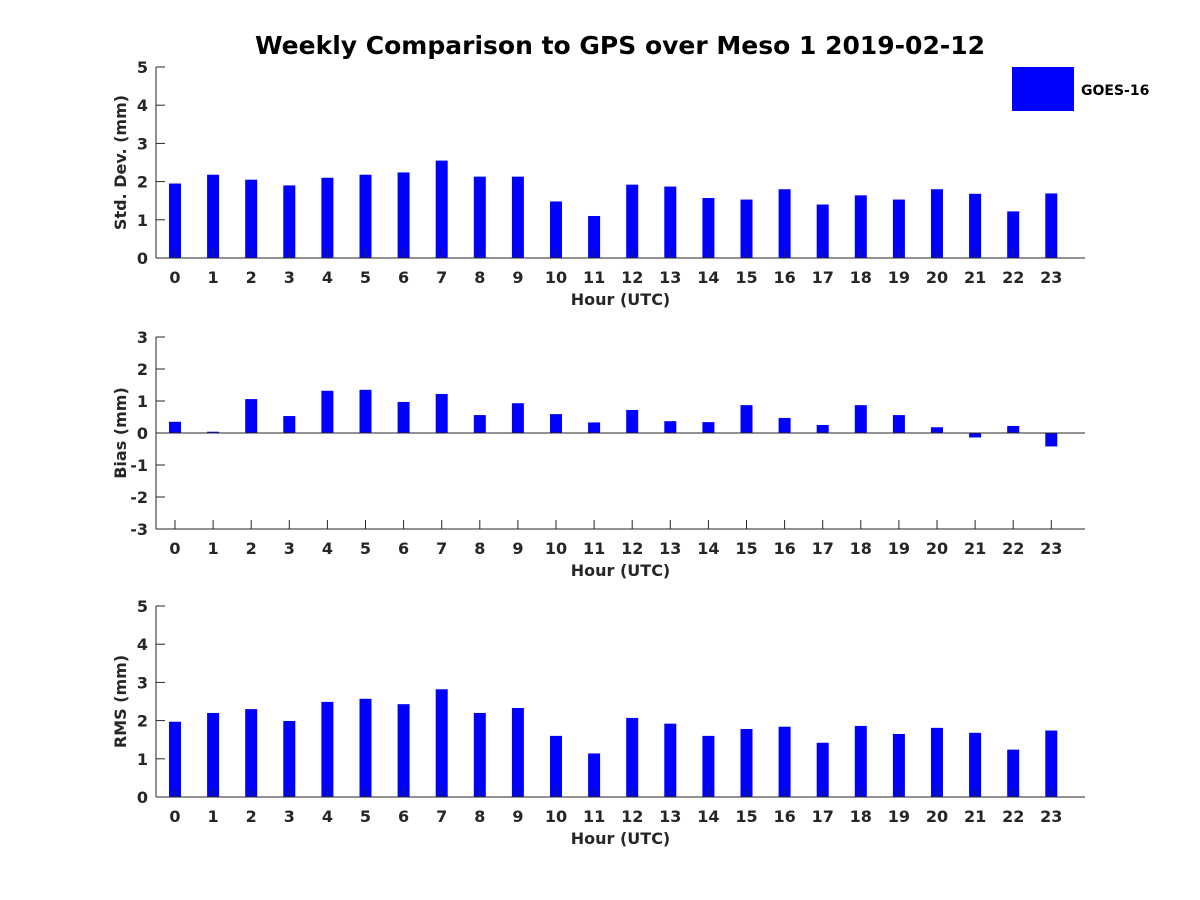 The height and width of the screenshot is (900, 1200). Describe the element at coordinates (1051, 816) in the screenshot. I see `x-tick-label-rms-23: 23` at that location.